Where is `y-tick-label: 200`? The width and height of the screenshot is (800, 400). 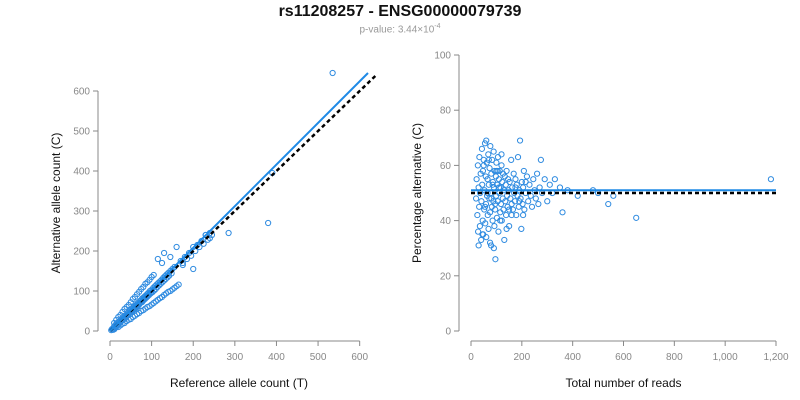
y-tick-label: 200 is located at coordinates (81, 252).